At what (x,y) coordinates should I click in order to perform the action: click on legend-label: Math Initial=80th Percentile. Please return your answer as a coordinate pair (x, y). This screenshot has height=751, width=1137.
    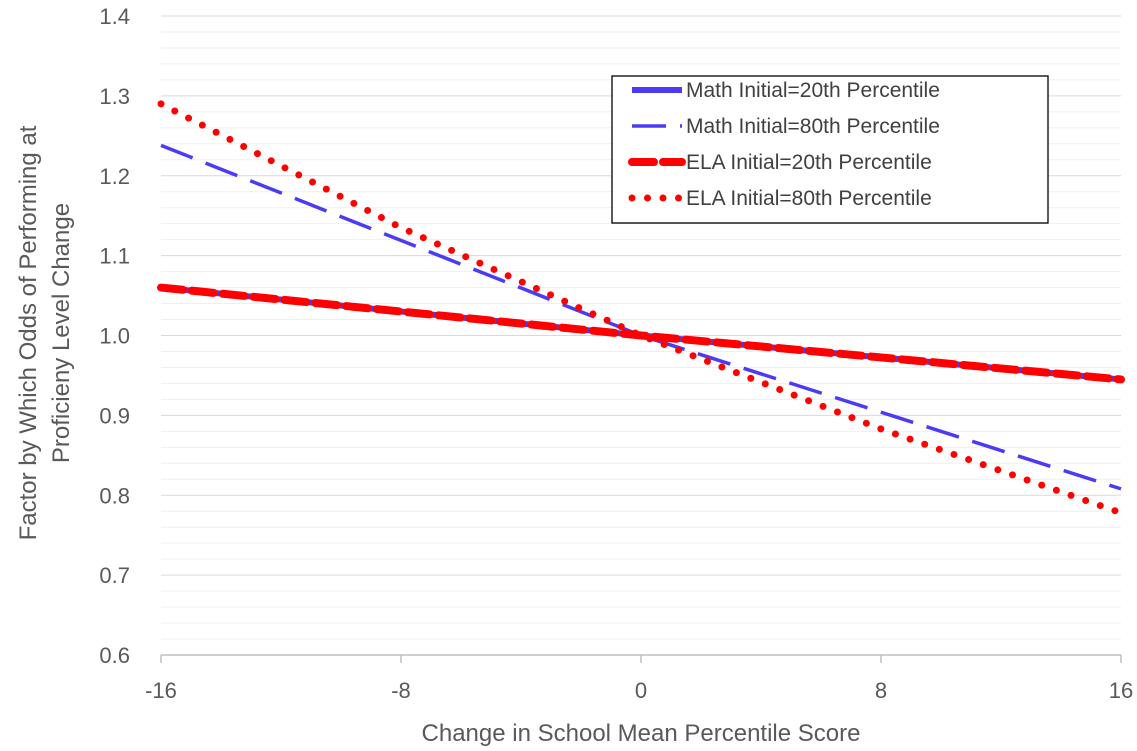
    Looking at the image, I should click on (813, 126).